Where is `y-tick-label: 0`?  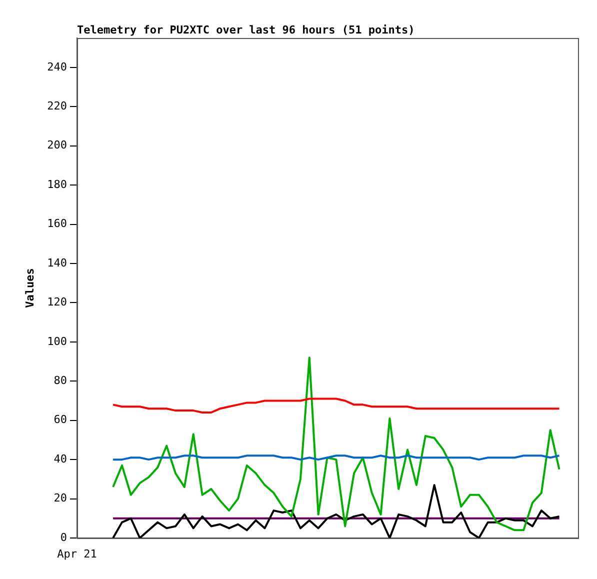 y-tick-label: 0 is located at coordinates (63, 537).